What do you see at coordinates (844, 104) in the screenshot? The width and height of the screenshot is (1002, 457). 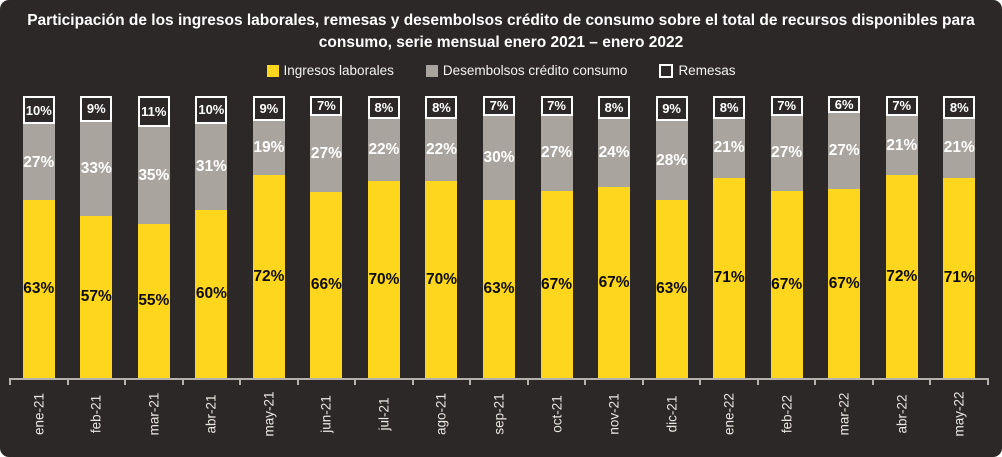 I see `segment-remesas: 6%` at bounding box center [844, 104].